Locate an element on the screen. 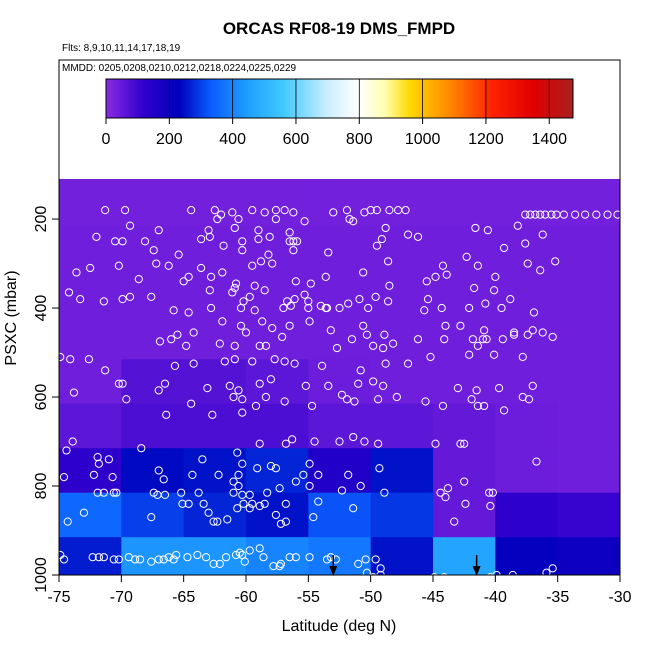 Image resolution: width=650 pixels, height=650 pixels. x-tick-label: -40 is located at coordinates (495, 597).